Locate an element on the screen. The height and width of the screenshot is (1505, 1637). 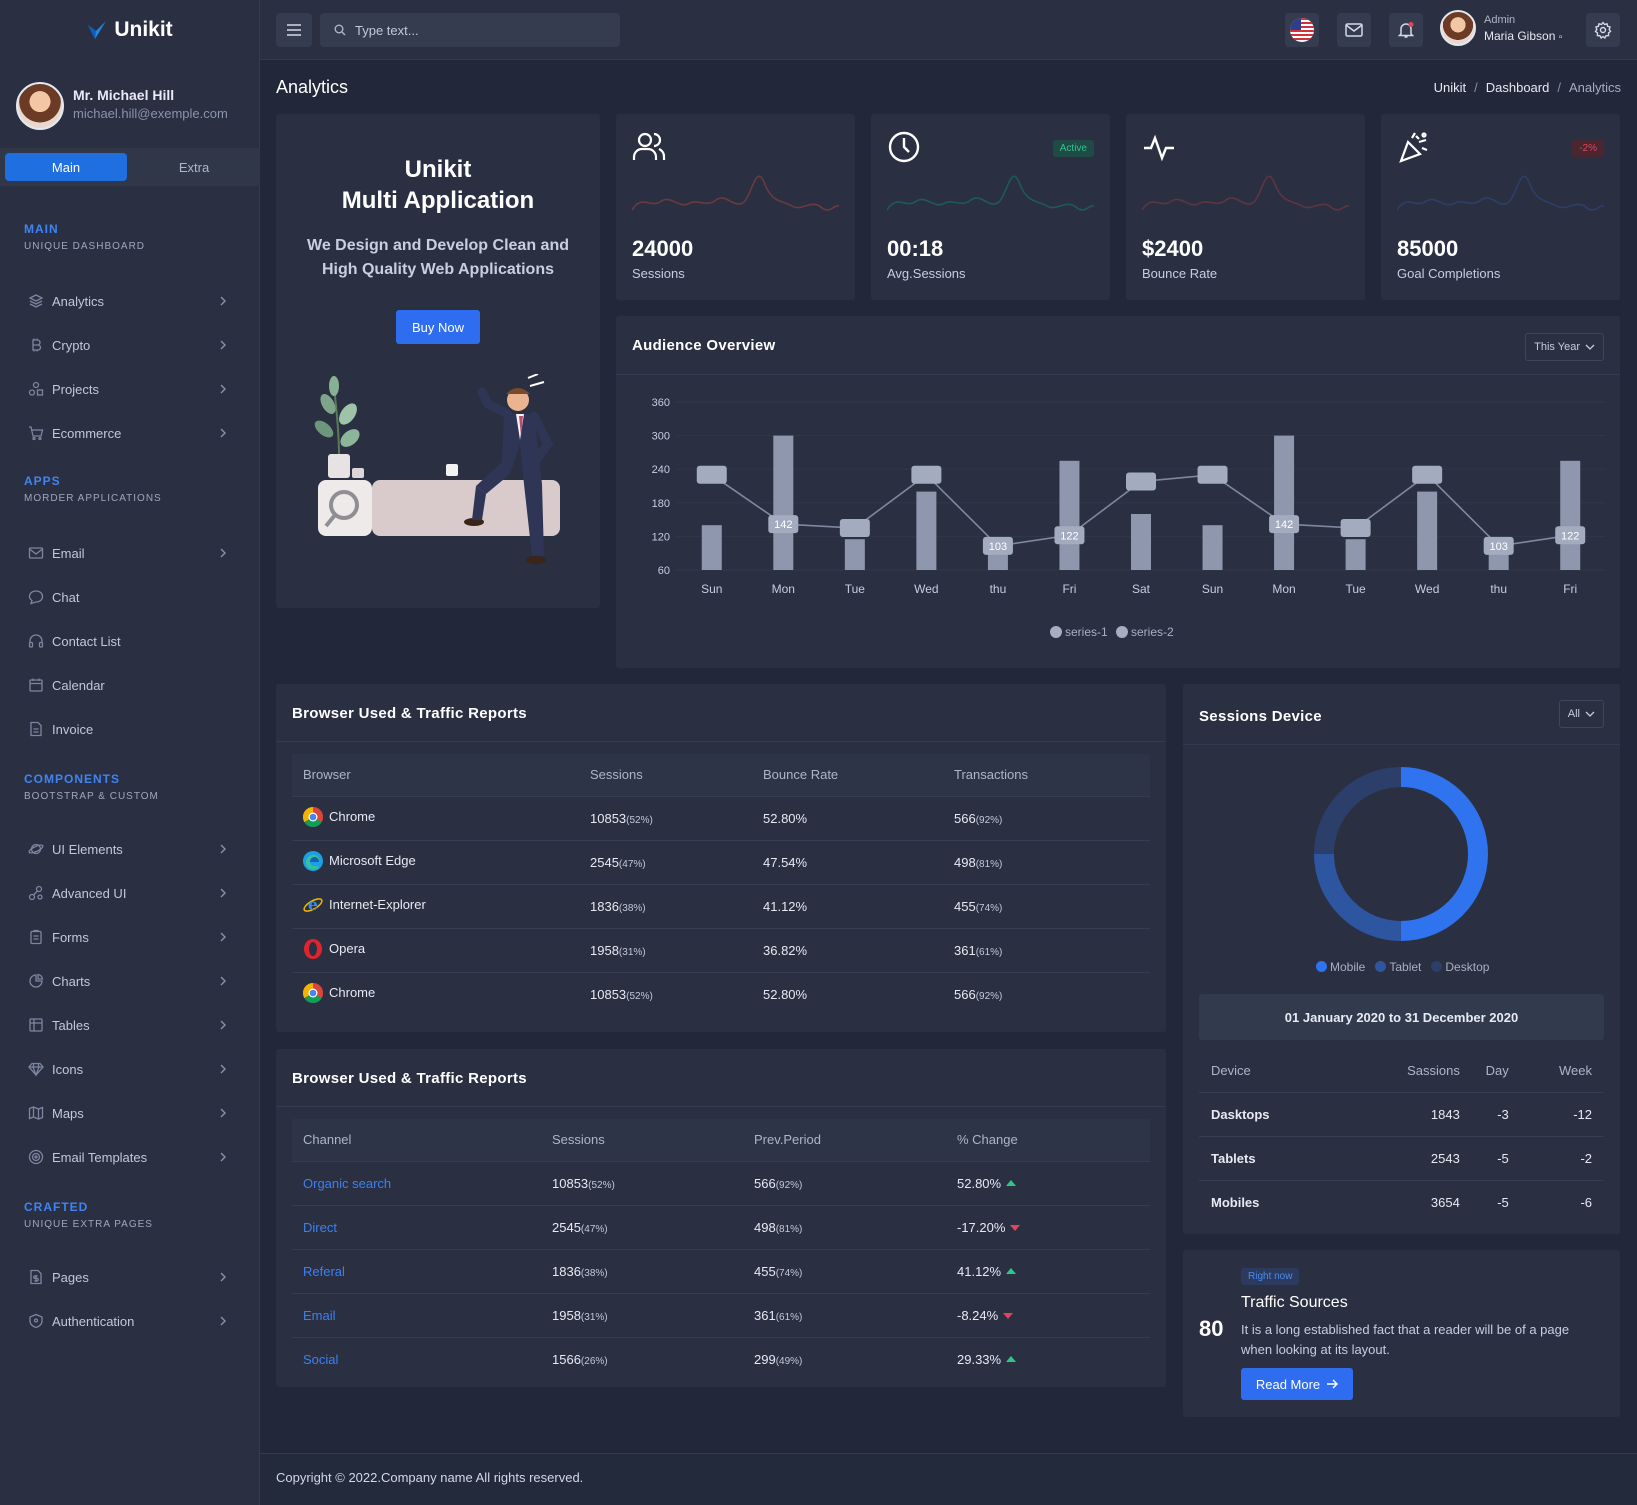
edge-icon is located at coordinates (313, 860).